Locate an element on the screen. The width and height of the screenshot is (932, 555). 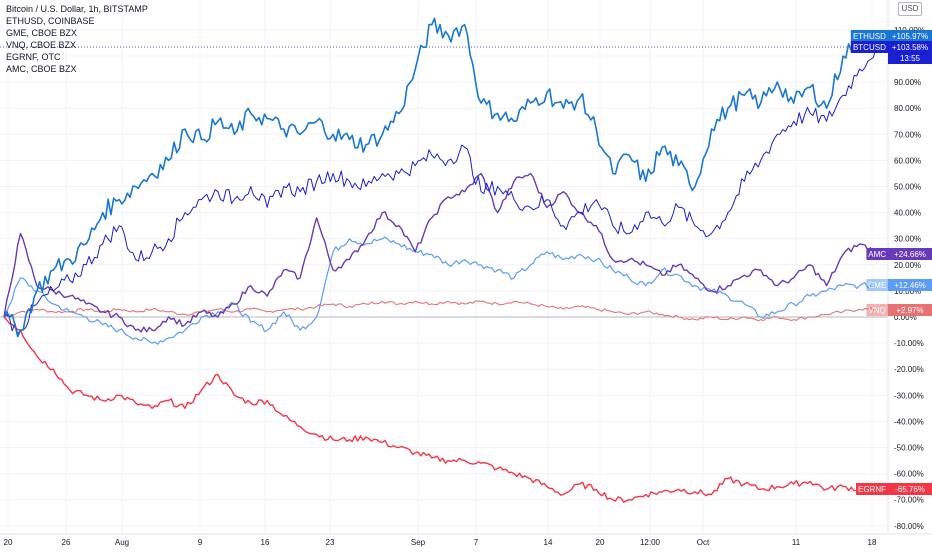
y-tick-label: -70.00% is located at coordinates (909, 500).